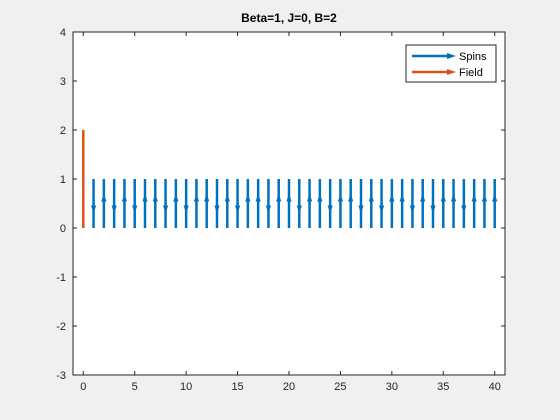  I want to click on legend-label: Spins, so click(473, 57).